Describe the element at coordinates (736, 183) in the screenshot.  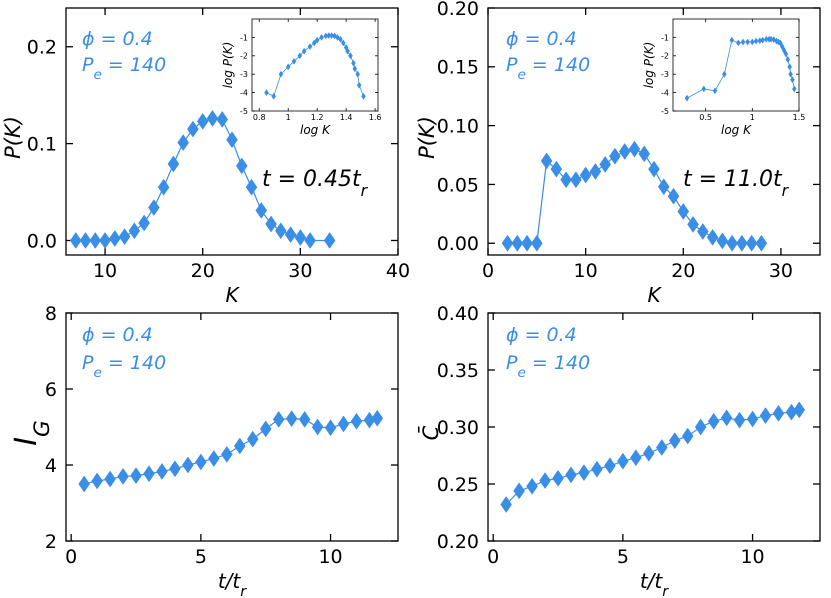
I see `time-annotation: t = 11.0tr` at that location.